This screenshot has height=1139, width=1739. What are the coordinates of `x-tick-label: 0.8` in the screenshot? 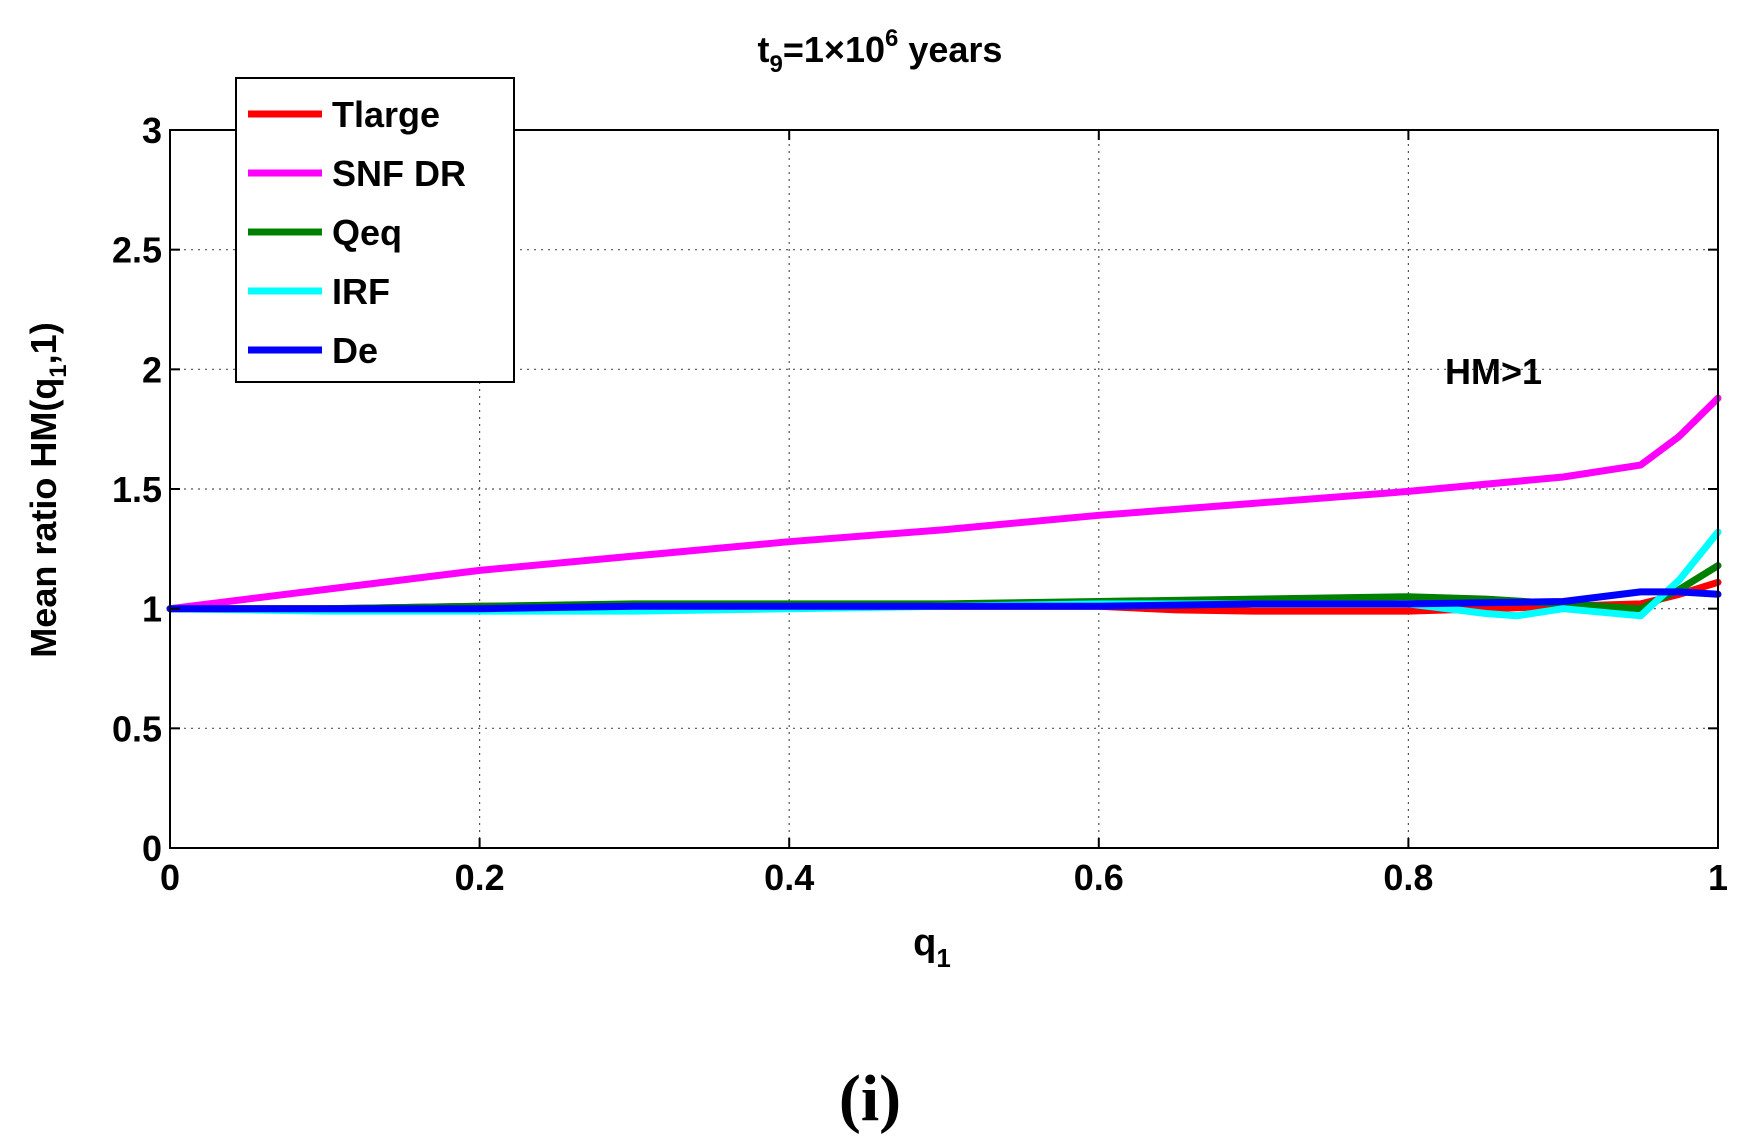 It's located at (1408, 877).